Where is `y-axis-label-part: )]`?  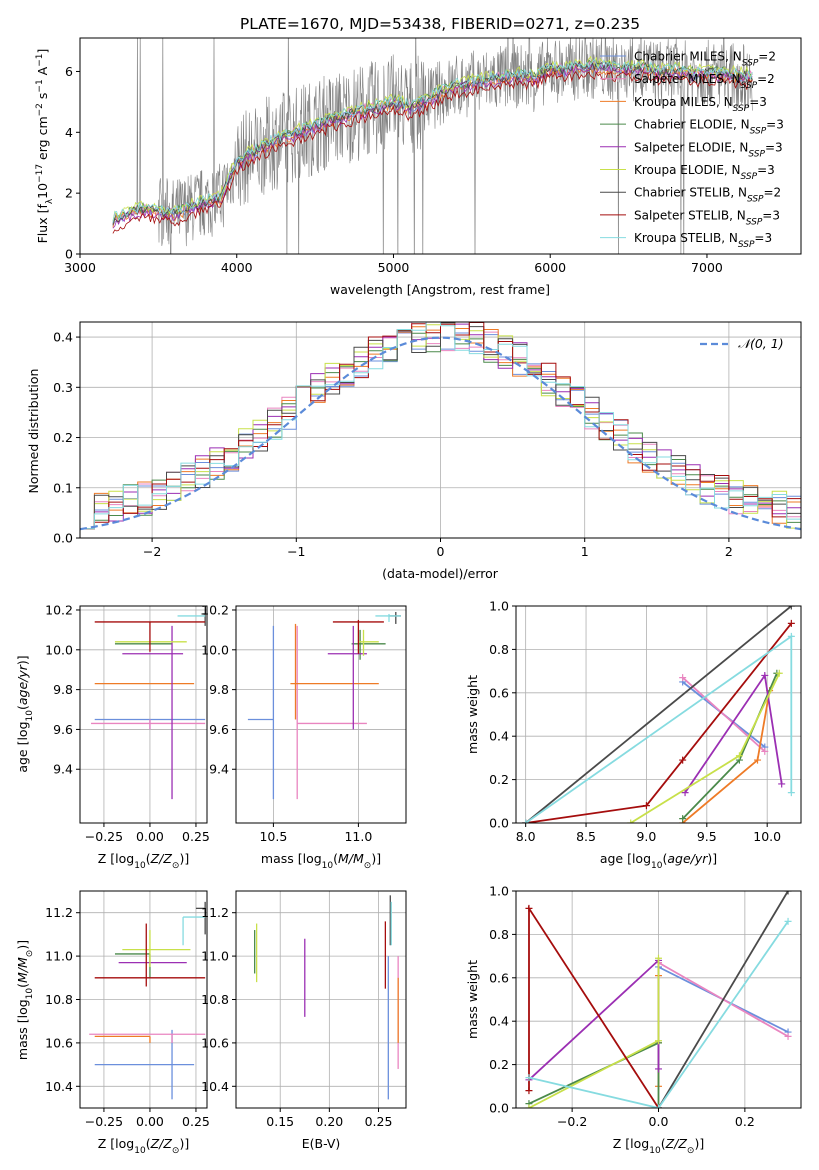 y-axis-label-part: )] is located at coordinates (22, 660).